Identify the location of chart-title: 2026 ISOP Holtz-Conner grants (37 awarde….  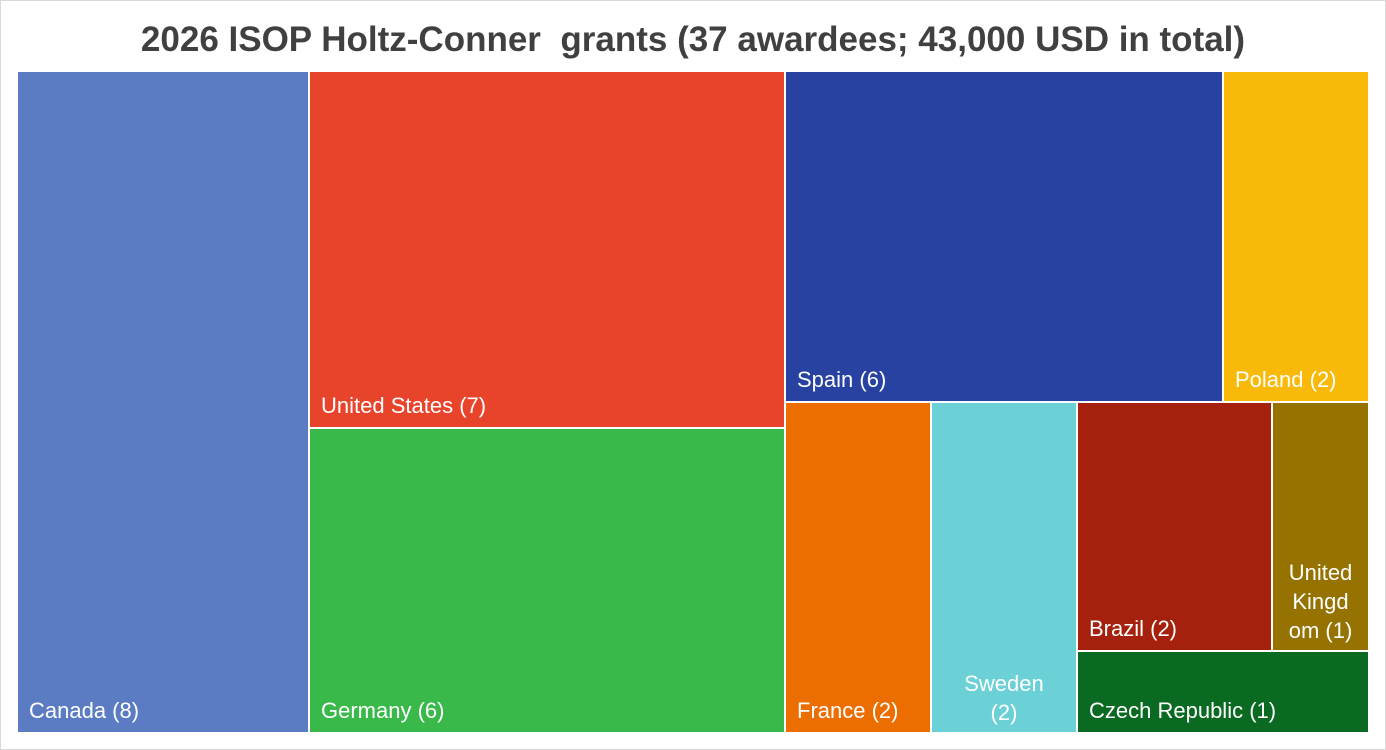
(693, 39).